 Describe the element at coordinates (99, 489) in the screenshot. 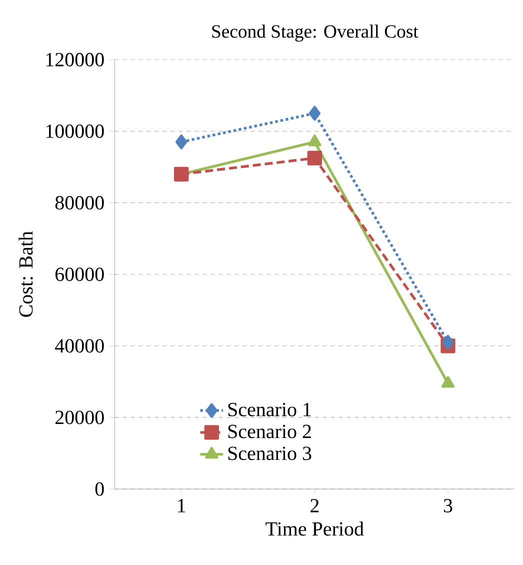

I see `y-tick-label: 0` at that location.